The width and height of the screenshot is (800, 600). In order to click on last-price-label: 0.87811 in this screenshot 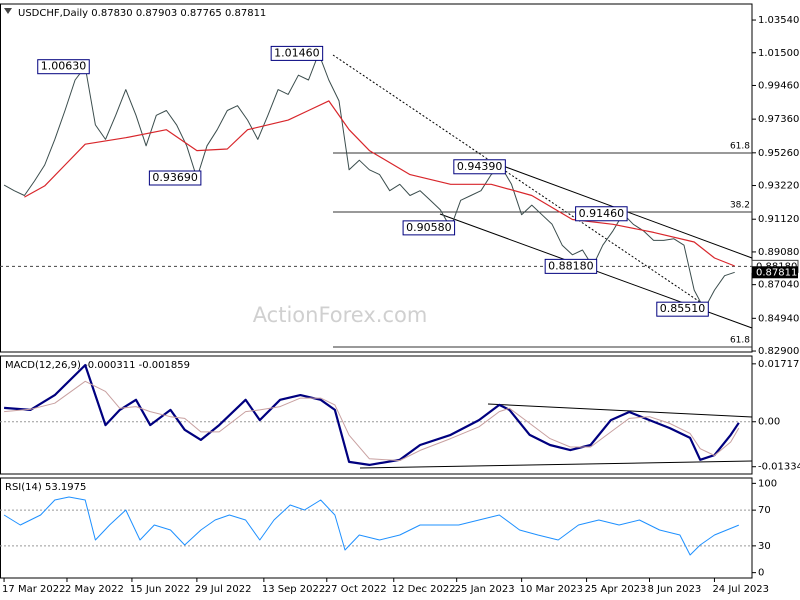, I will do `click(776, 272)`.